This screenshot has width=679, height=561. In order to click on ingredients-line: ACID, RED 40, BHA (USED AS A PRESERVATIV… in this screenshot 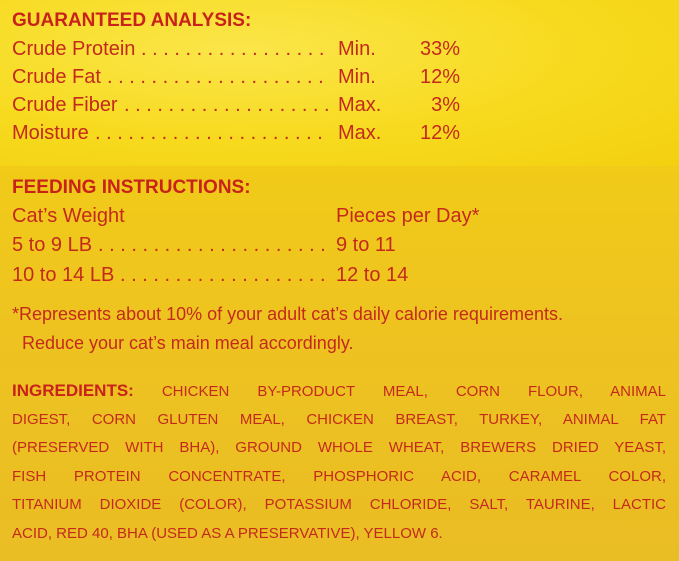, I will do `click(227, 533)`.